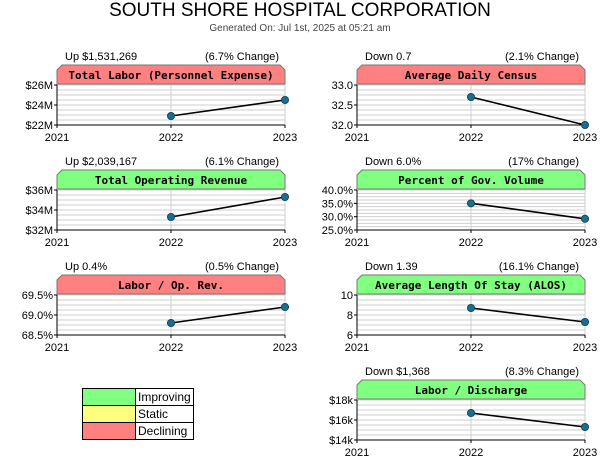 This screenshot has height=465, width=600. Describe the element at coordinates (86, 267) in the screenshot. I see `chart-summary: Up 0.4%` at that location.